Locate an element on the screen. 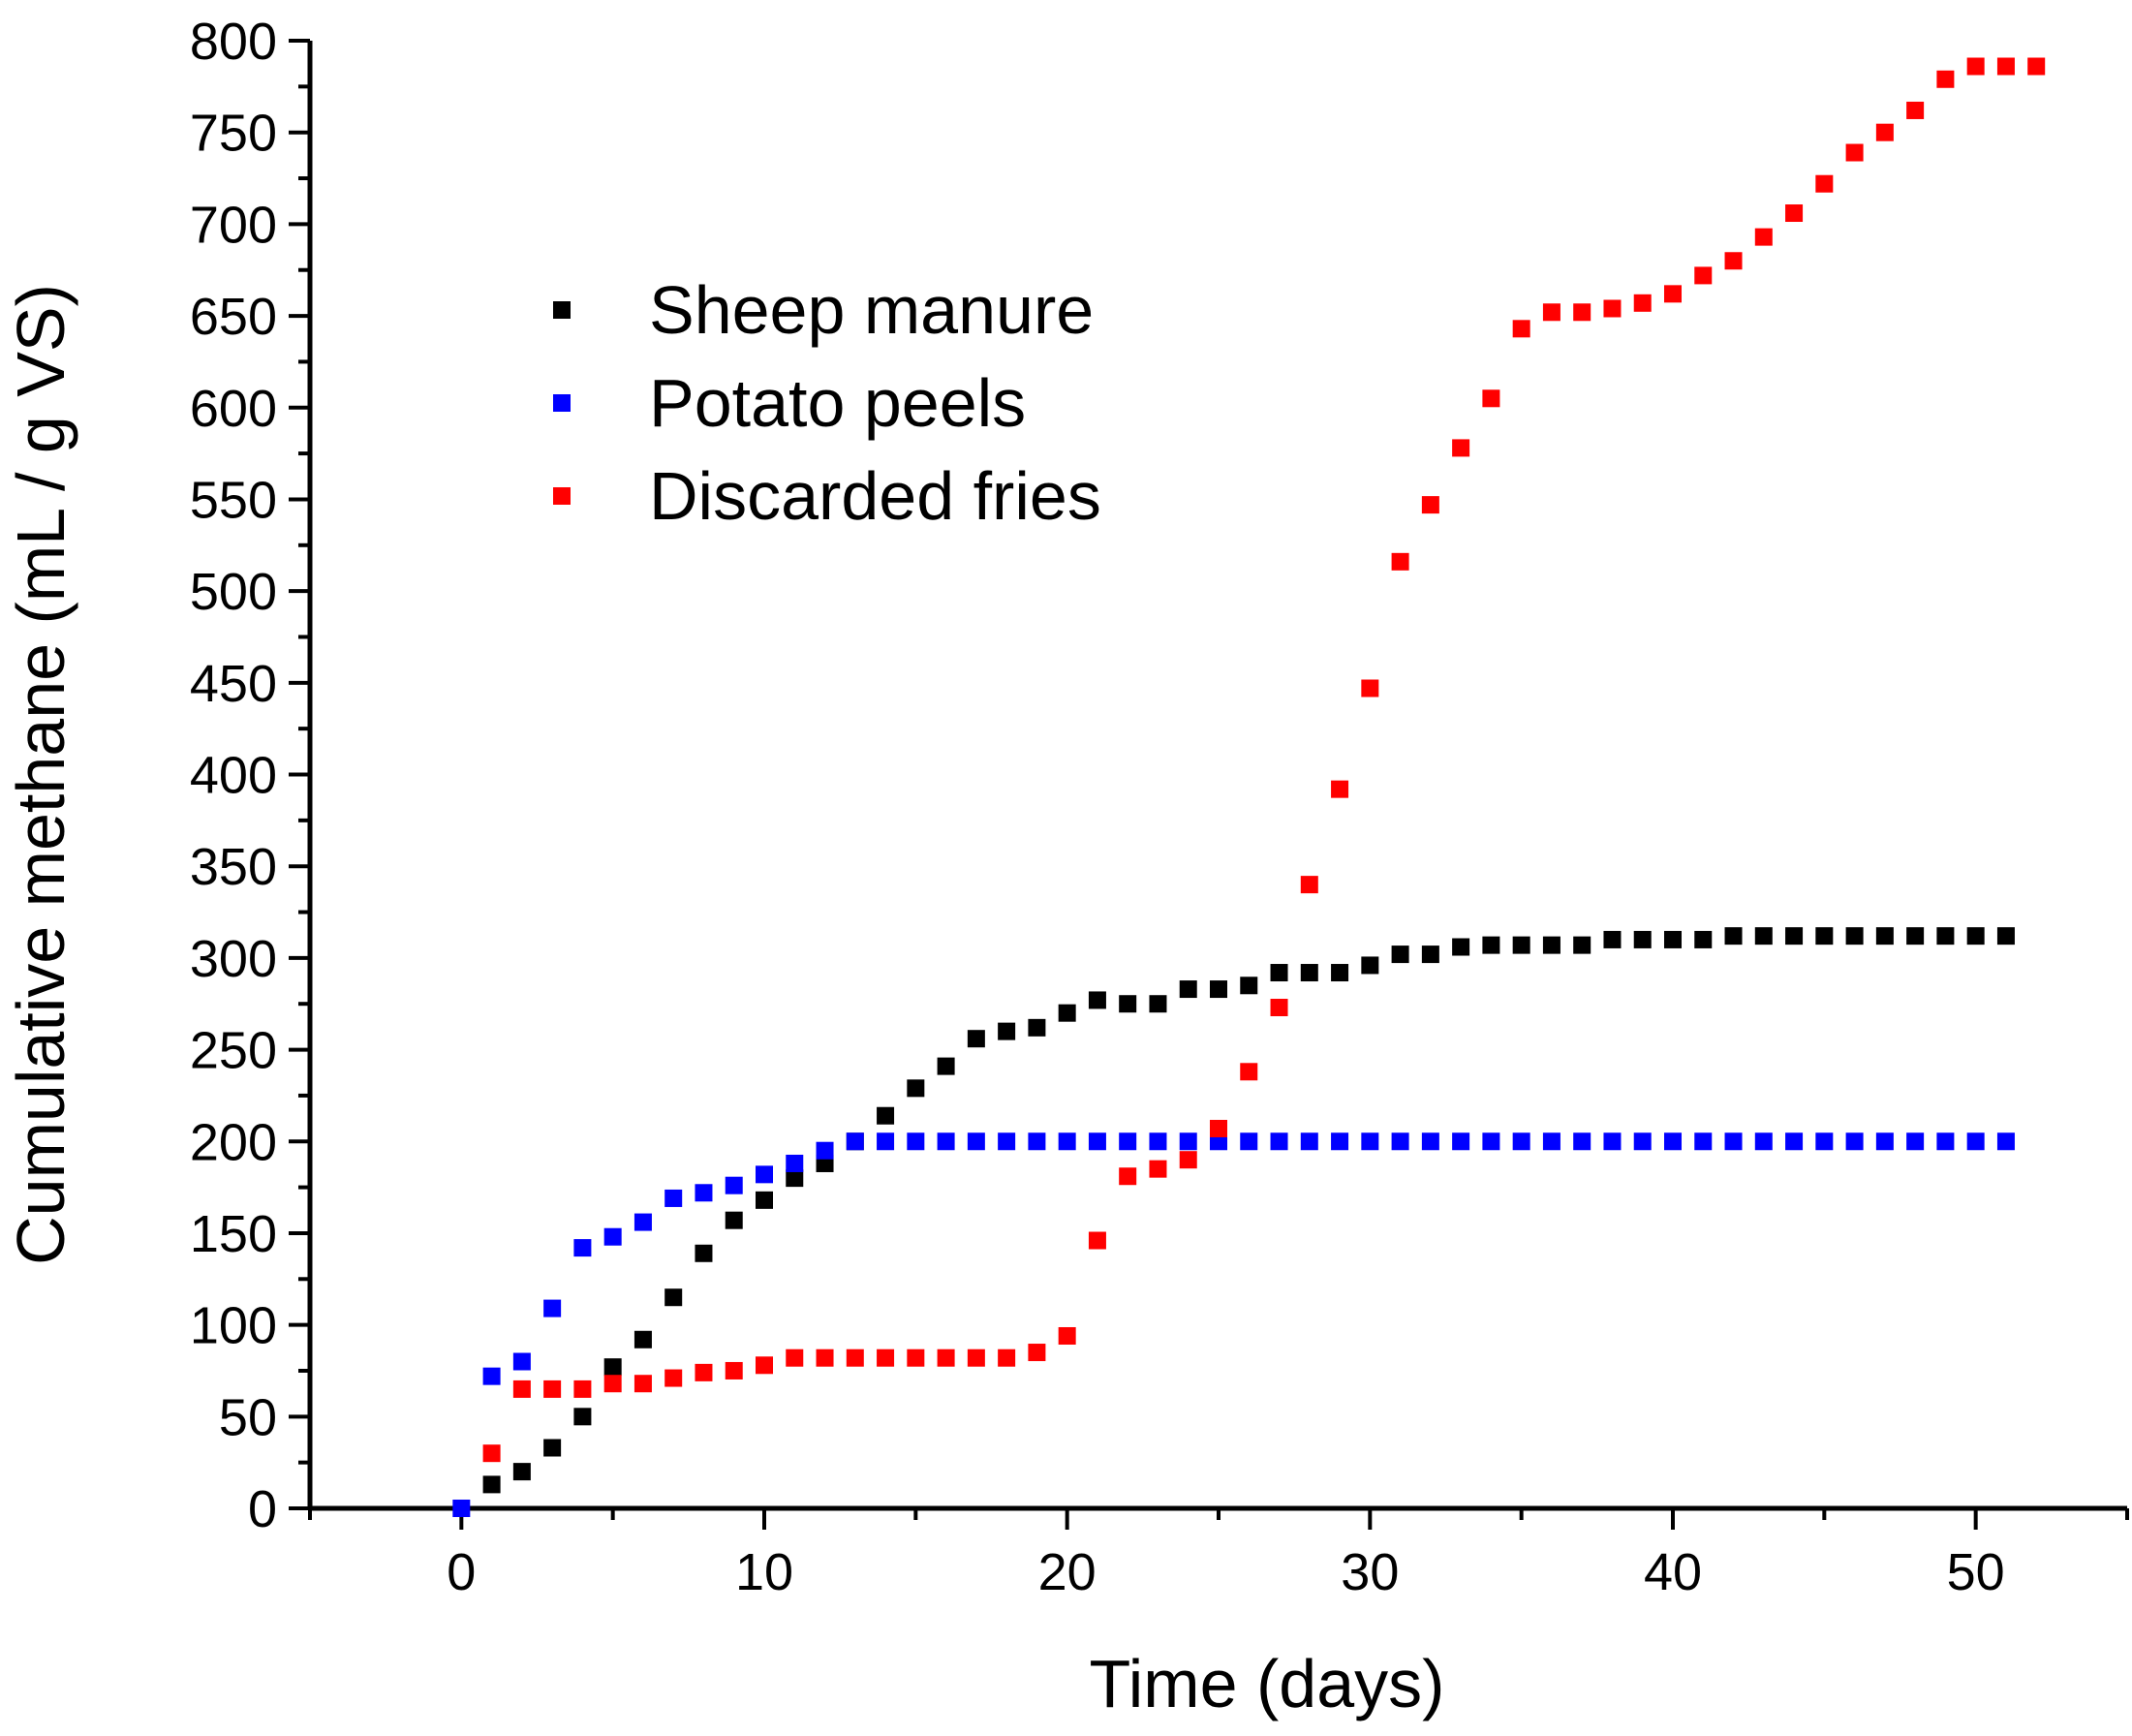 Image resolution: width=2132 pixels, height=1736 pixels. y-tick-label: 600 is located at coordinates (233, 409).